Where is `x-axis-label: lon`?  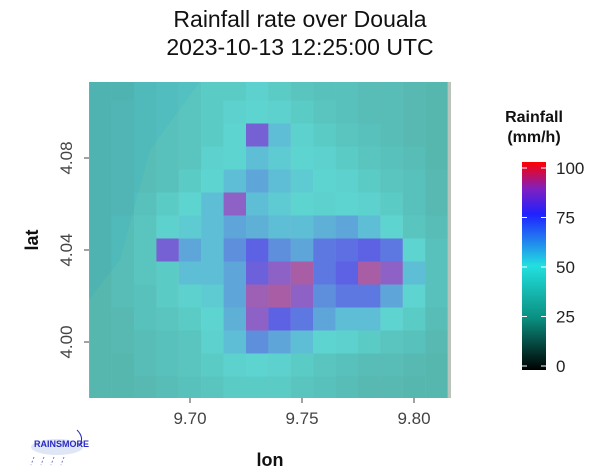
x-axis-label: lon is located at coordinates (270, 460).